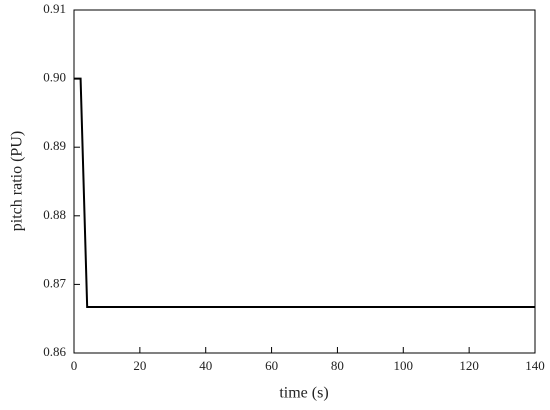  What do you see at coordinates (469, 365) in the screenshot?
I see `x-tick-label: 120` at bounding box center [469, 365].